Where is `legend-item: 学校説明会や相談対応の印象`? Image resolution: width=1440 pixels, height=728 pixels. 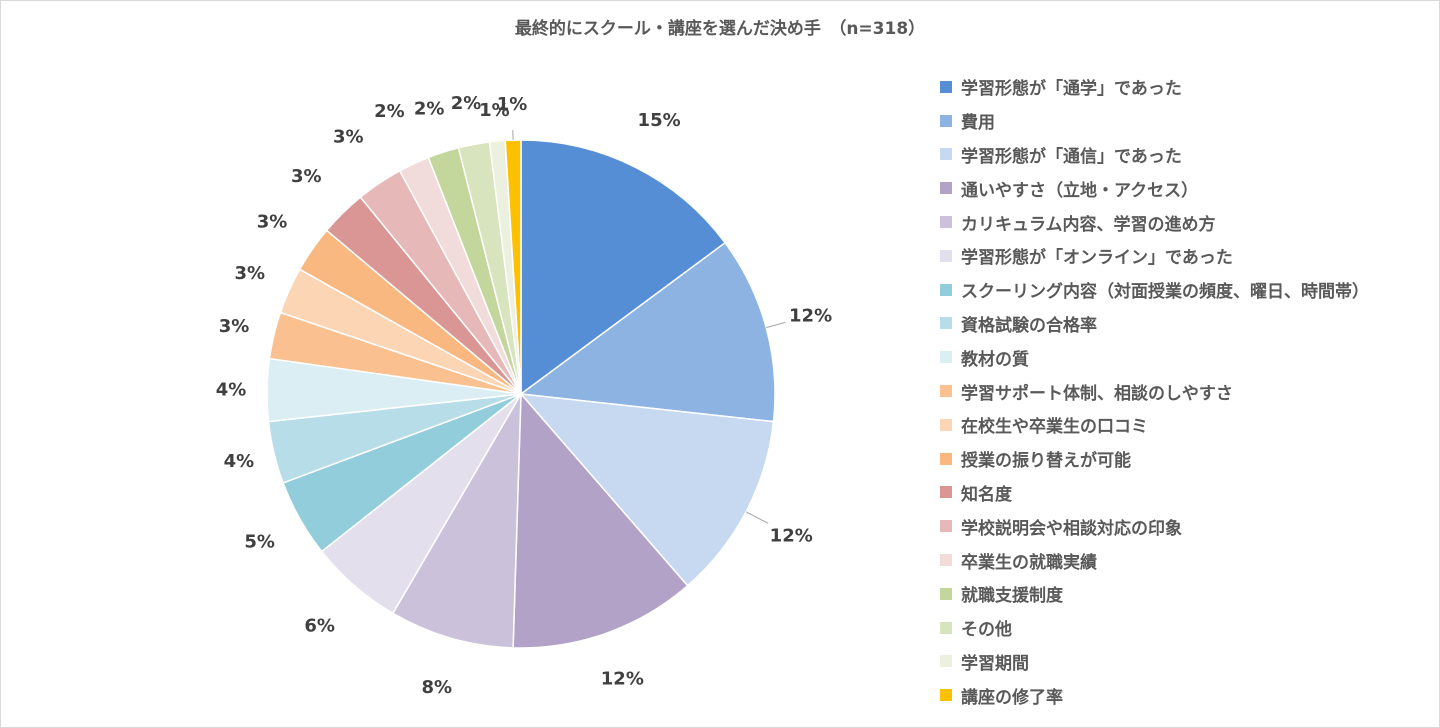 legend-item: 学校説明会や相談対応の印象 is located at coordinates (1154, 526).